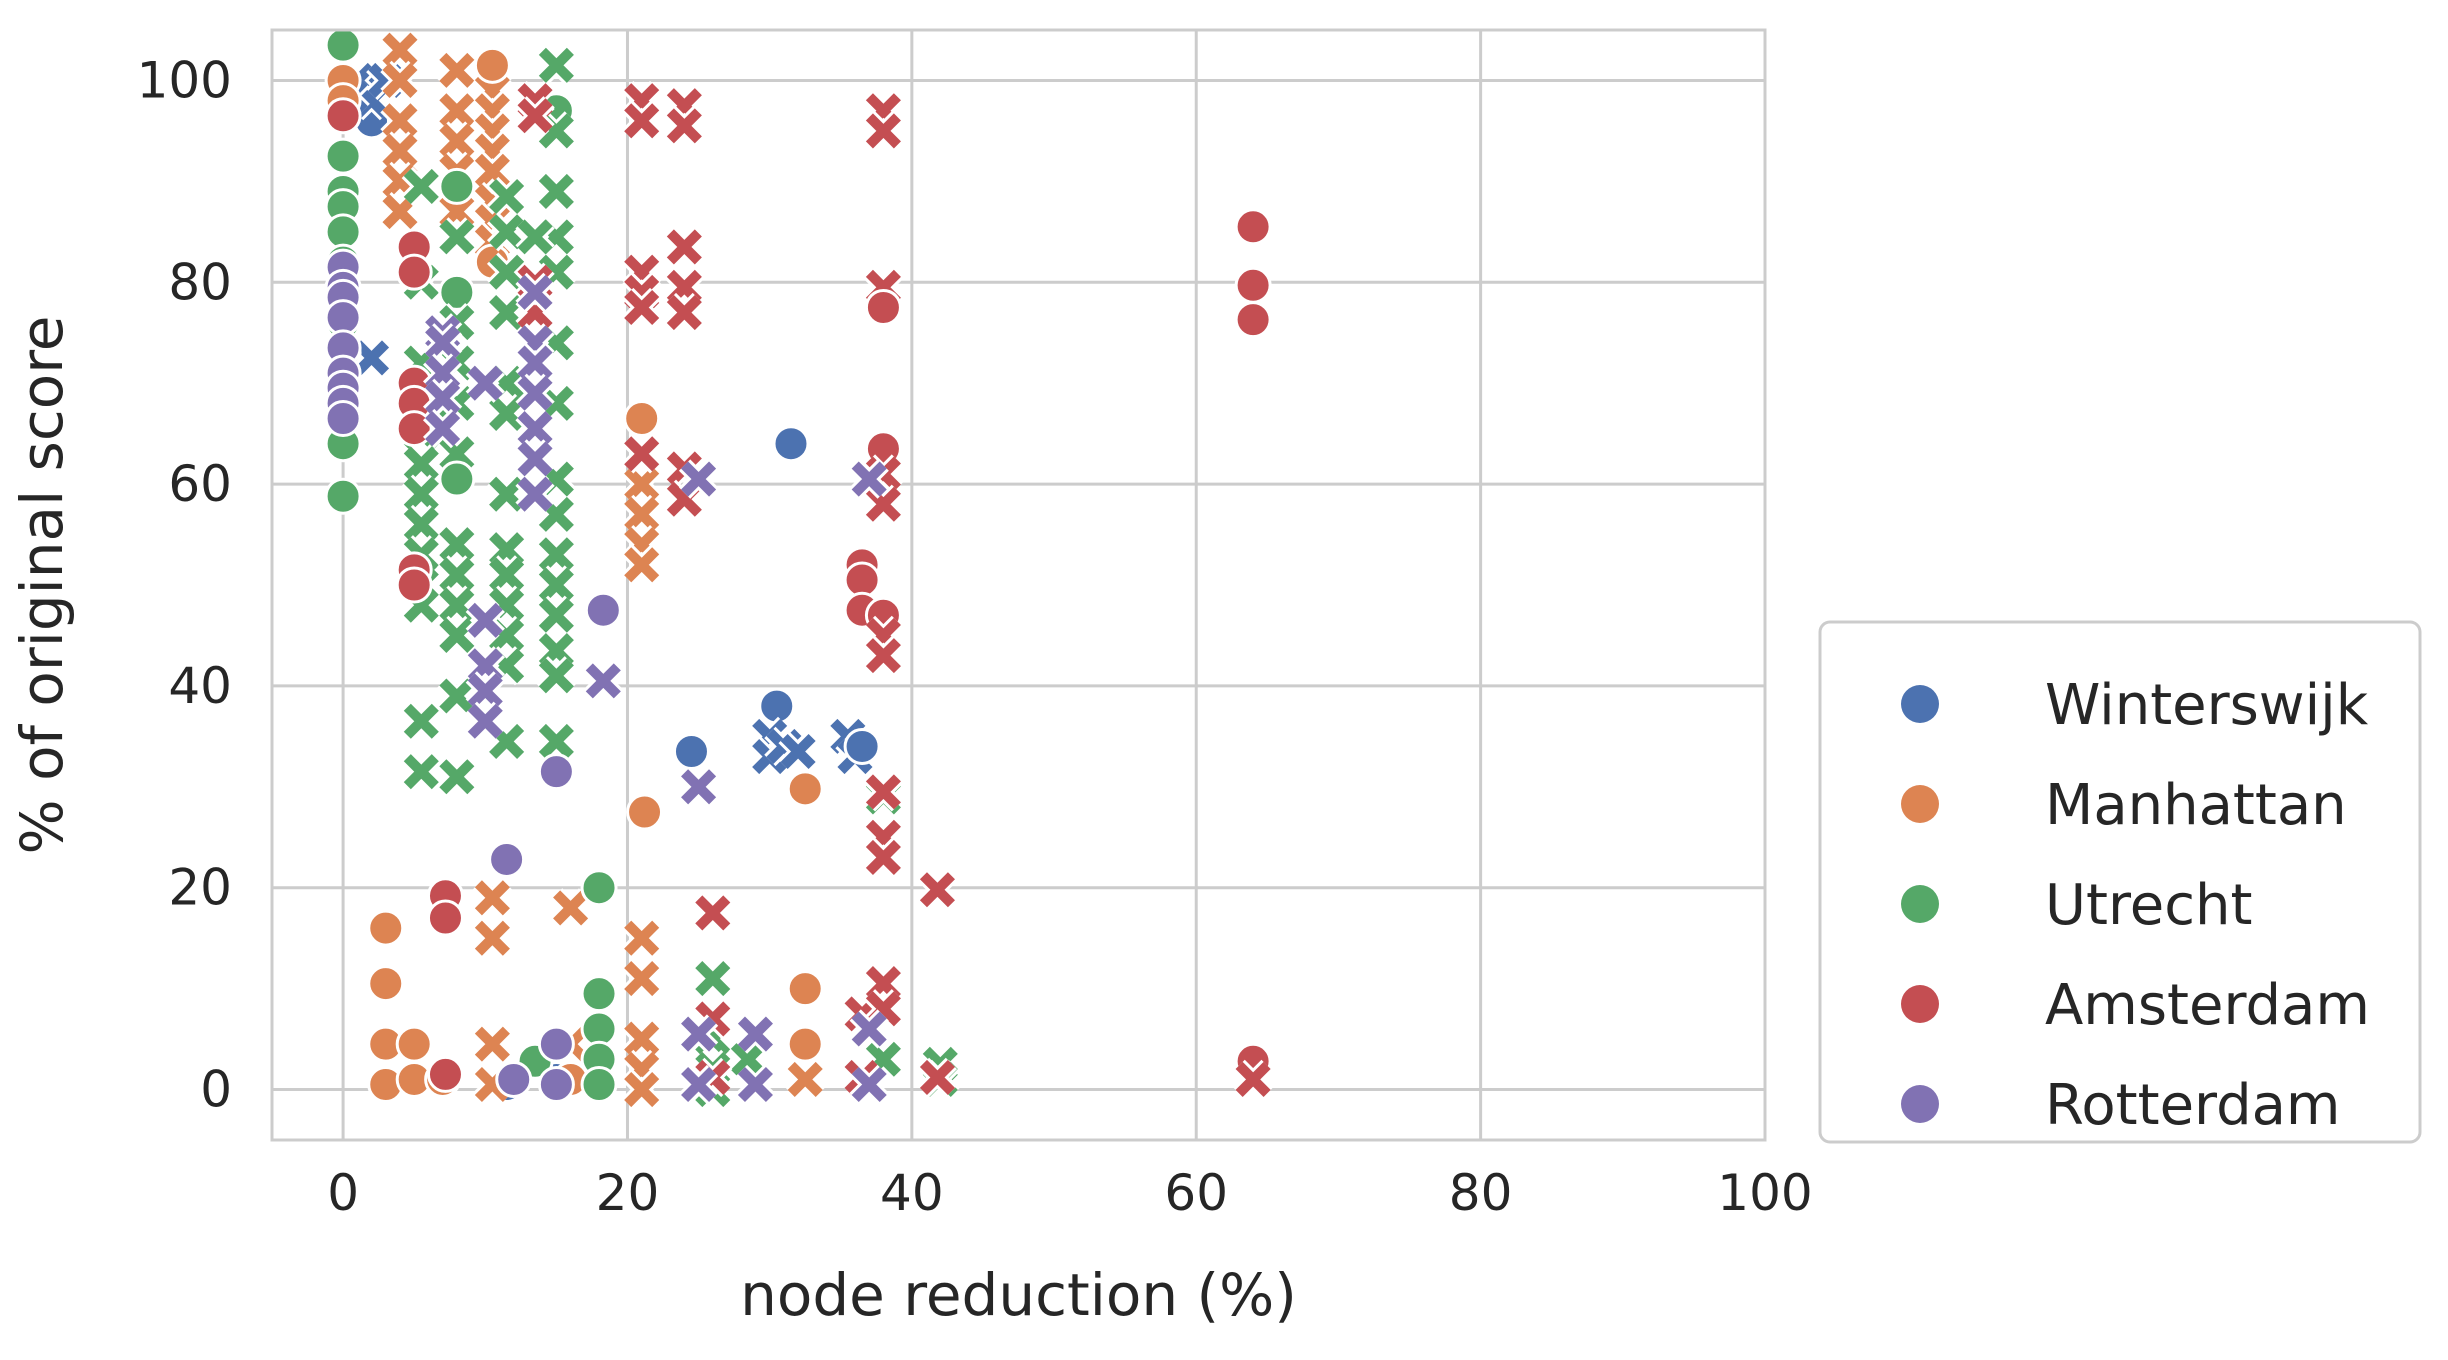  I want to click on legend-label: Amsterdam, so click(2207, 1005).